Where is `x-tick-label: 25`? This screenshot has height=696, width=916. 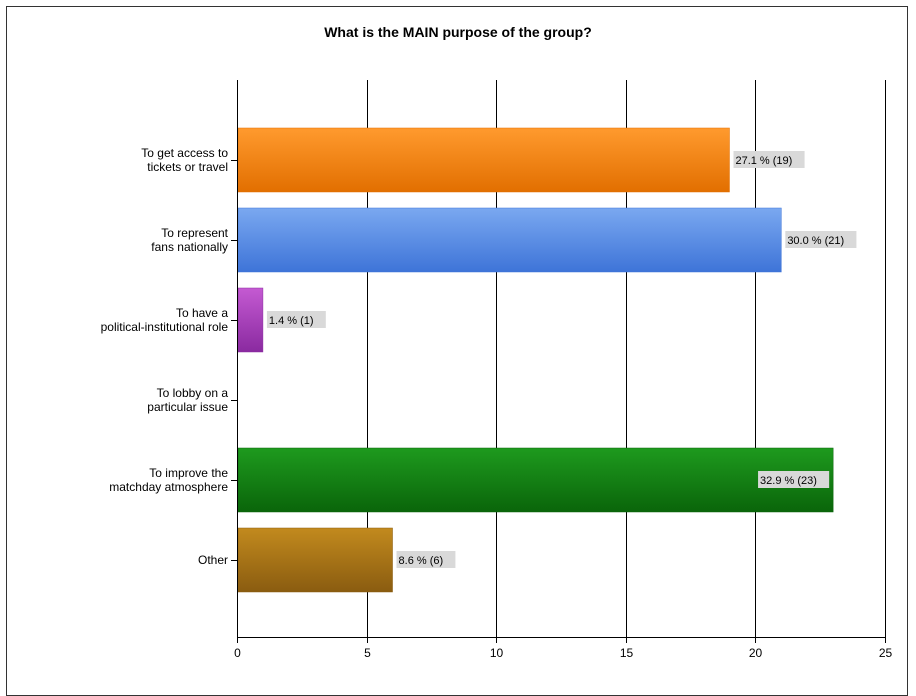
x-tick-label: 25 is located at coordinates (886, 653).